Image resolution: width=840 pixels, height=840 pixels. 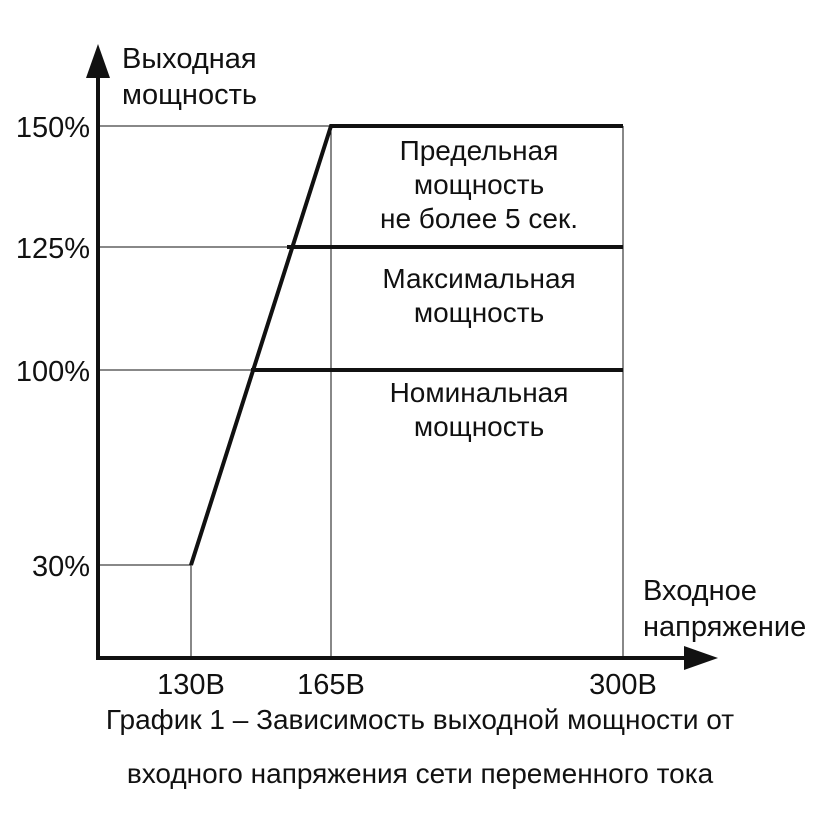 I want to click on region-label-100-line-1: Номинальная, so click(x=479, y=392).